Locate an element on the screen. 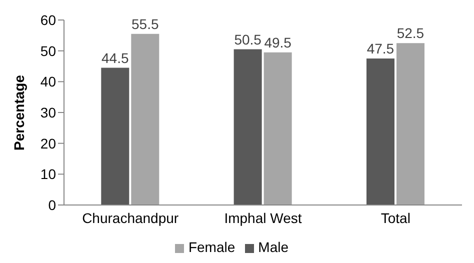 The width and height of the screenshot is (474, 263). y-tick-label: 0 is located at coordinates (52, 204).